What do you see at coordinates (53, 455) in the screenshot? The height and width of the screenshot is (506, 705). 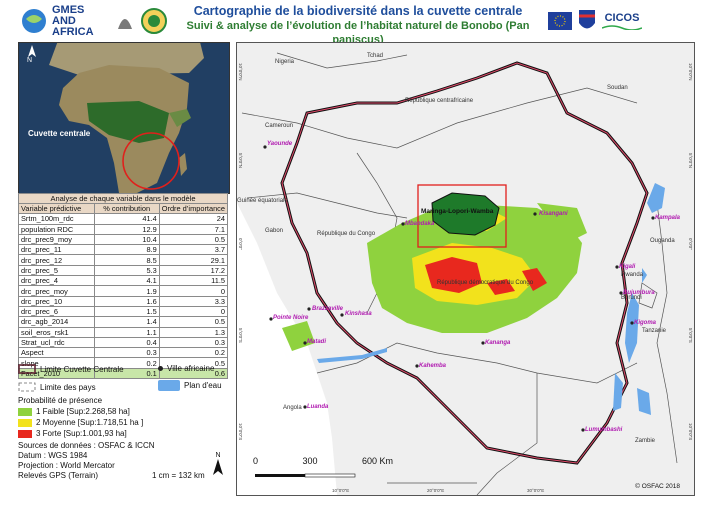 I see `source-line-2: Datum : WGS 1984` at bounding box center [53, 455].